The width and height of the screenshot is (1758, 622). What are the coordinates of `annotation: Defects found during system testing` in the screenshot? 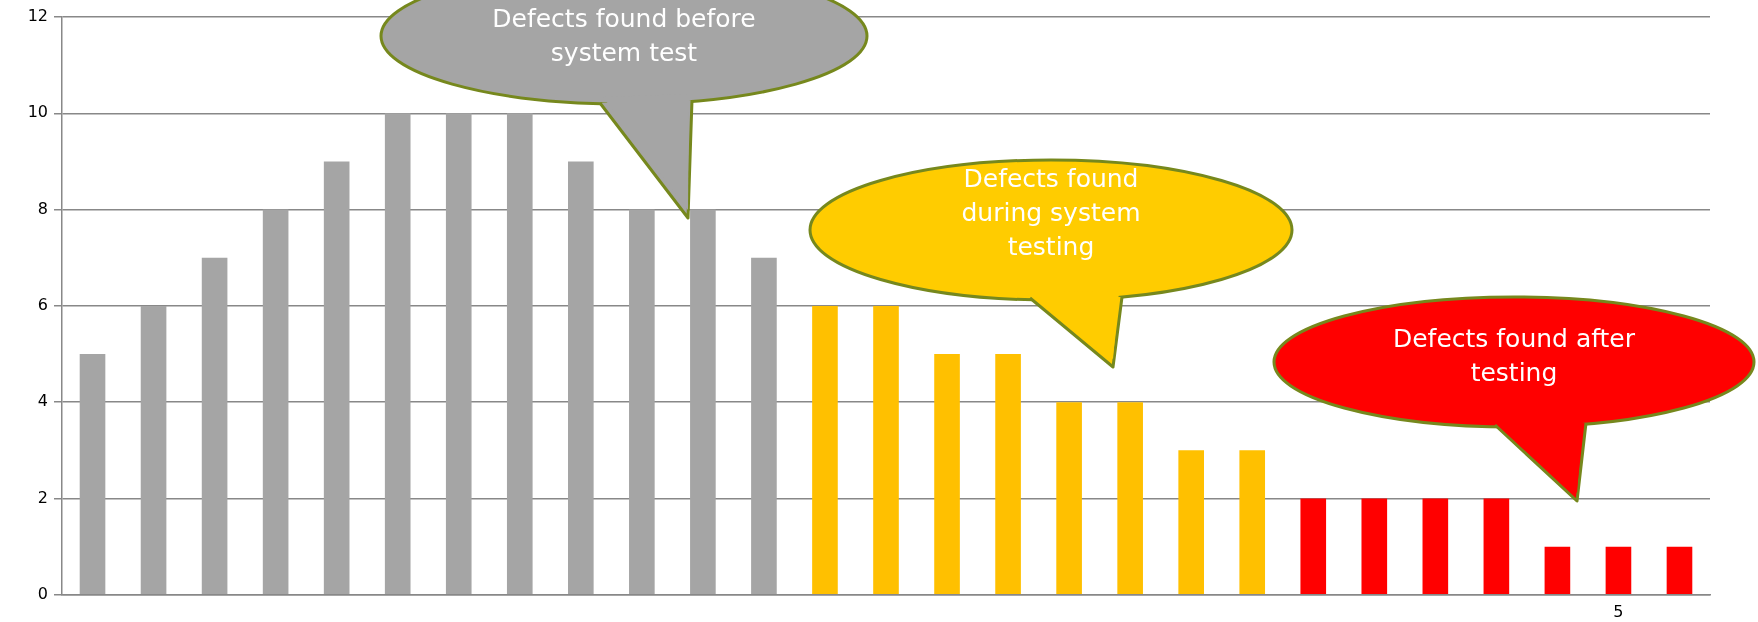 It's located at (1051, 213).